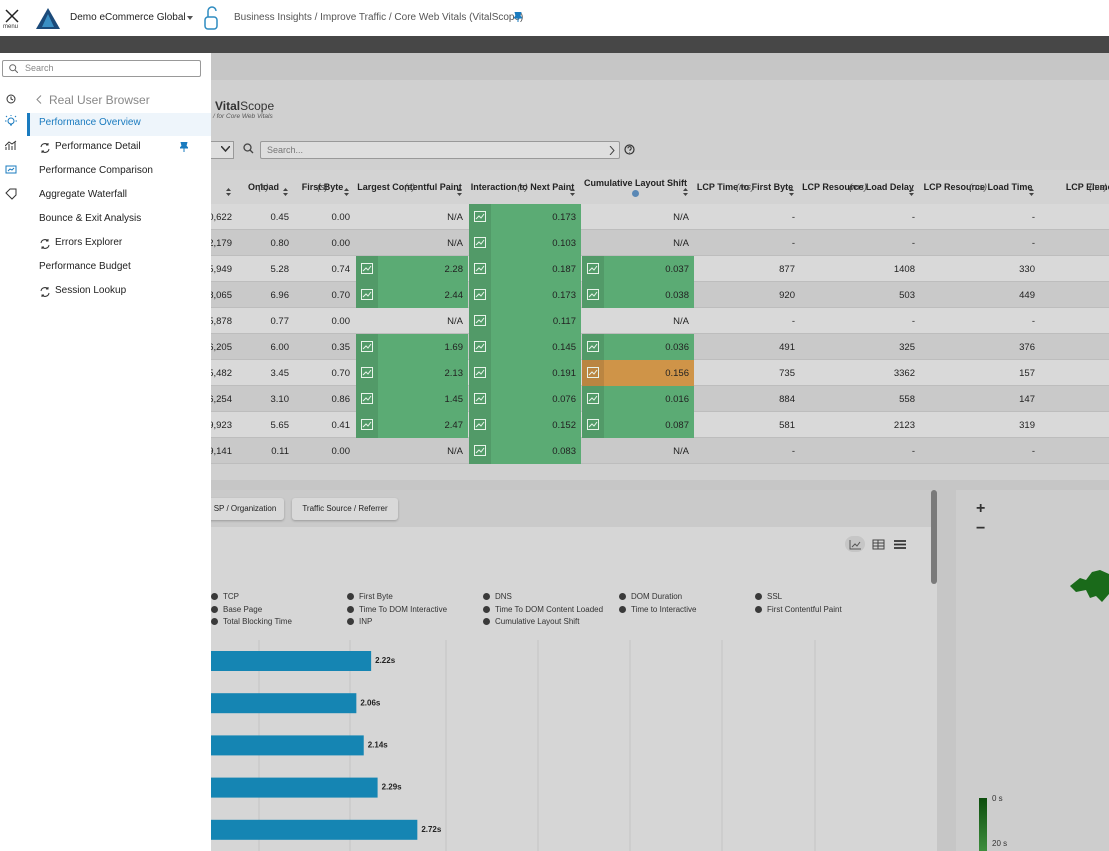 The height and width of the screenshot is (851, 1109). What do you see at coordinates (280, 373) in the screenshot?
I see `cell: 3.45` at bounding box center [280, 373].